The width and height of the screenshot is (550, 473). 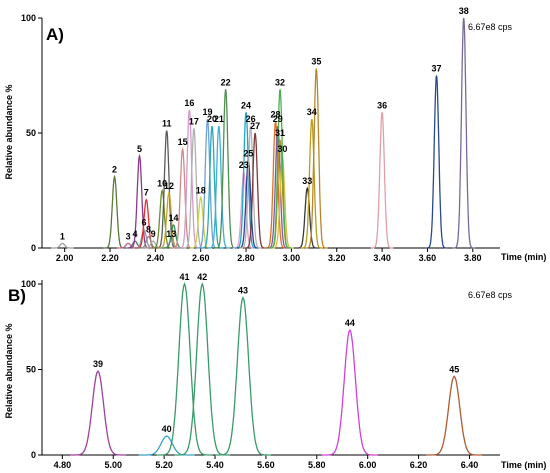 I want to click on peak-label-7: 7, so click(x=146, y=193).